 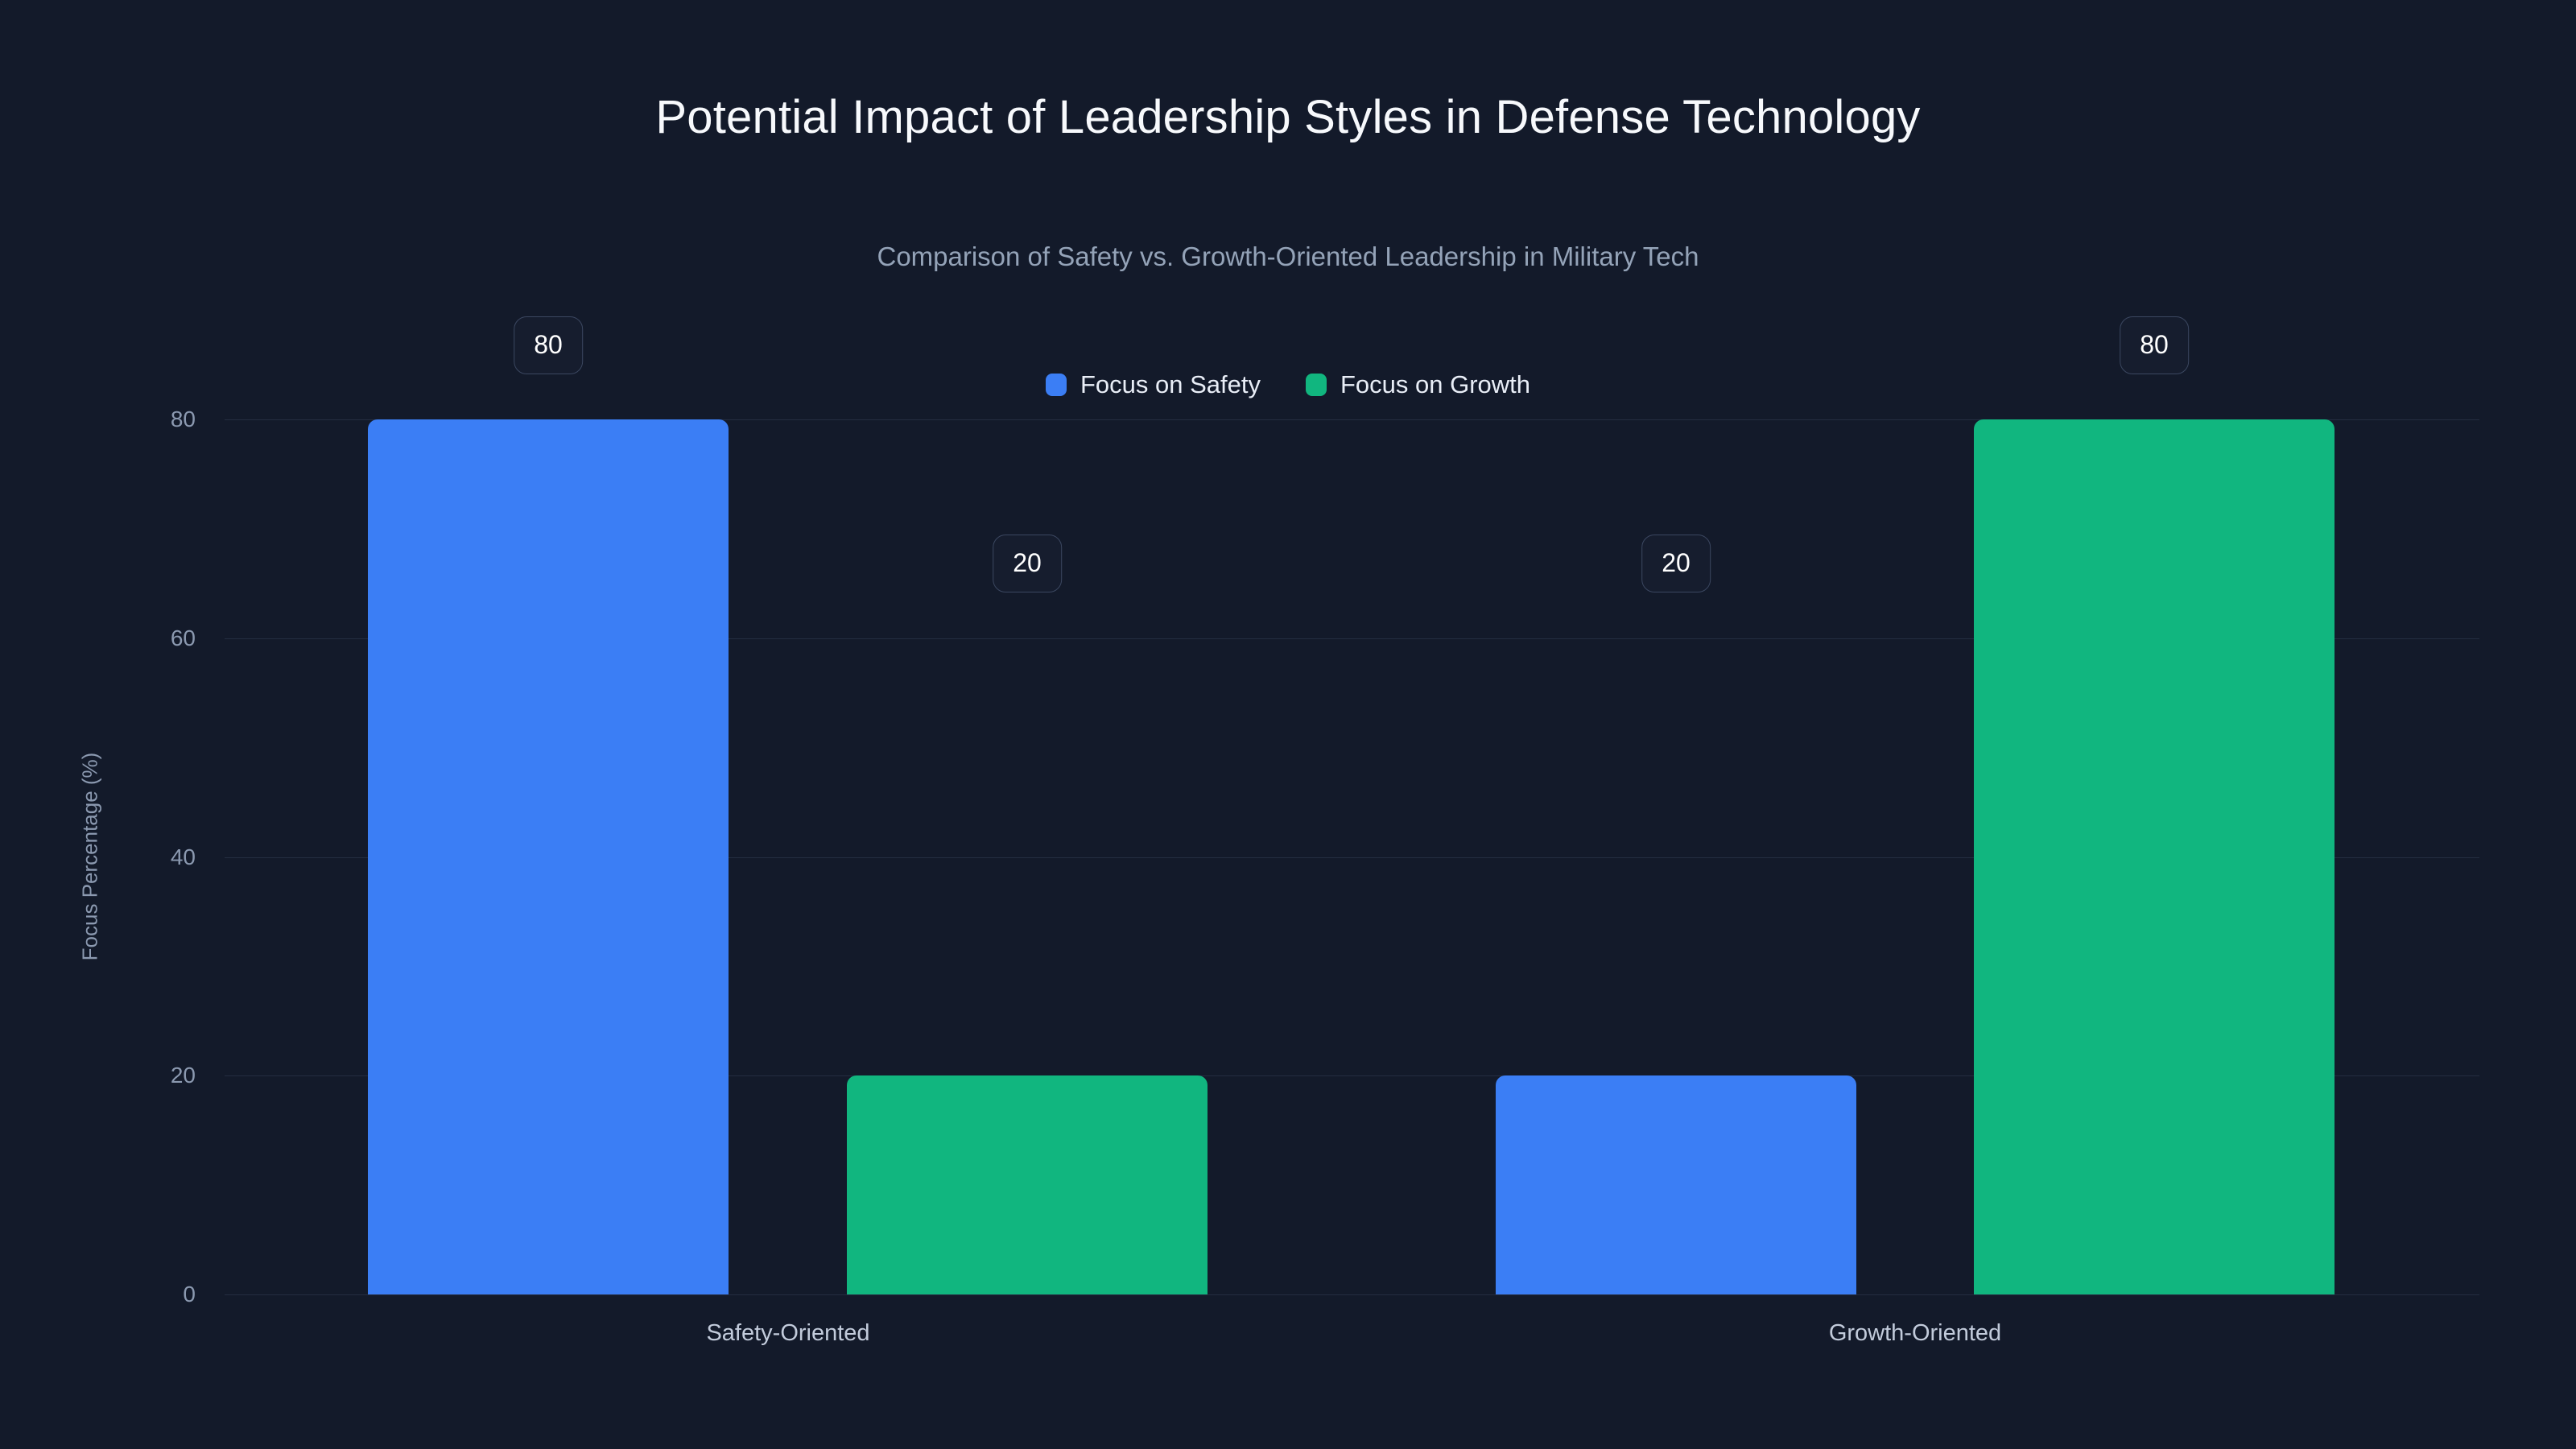 What do you see at coordinates (2154, 345) in the screenshot?
I see `data-label-growth-oriented-focus-on-growth: 80` at bounding box center [2154, 345].